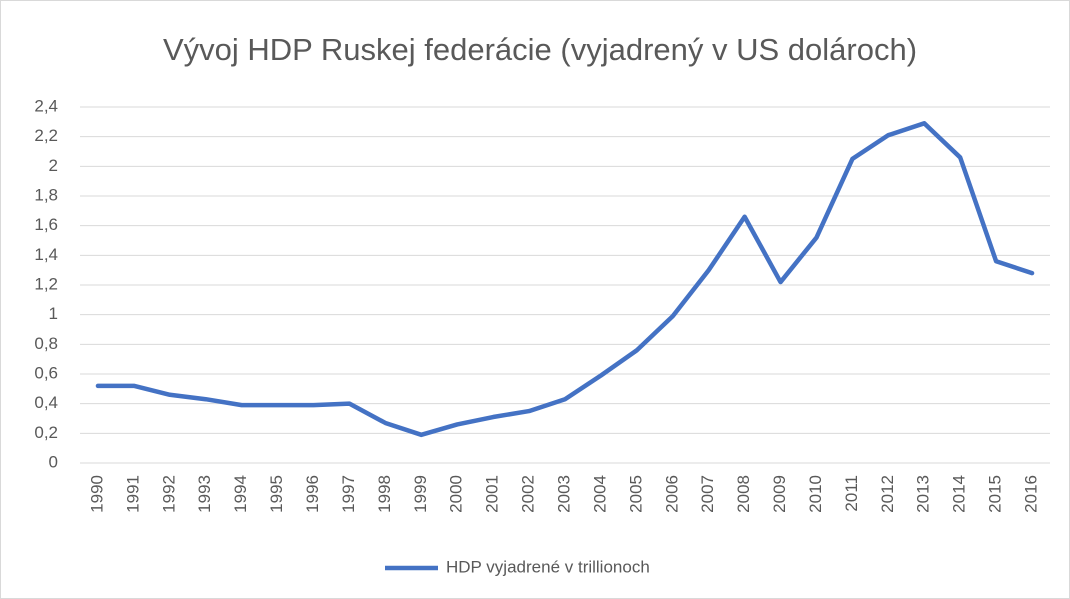 This screenshot has height=599, width=1070. Describe the element at coordinates (384, 494) in the screenshot. I see `x-tick-label: 1998` at that location.